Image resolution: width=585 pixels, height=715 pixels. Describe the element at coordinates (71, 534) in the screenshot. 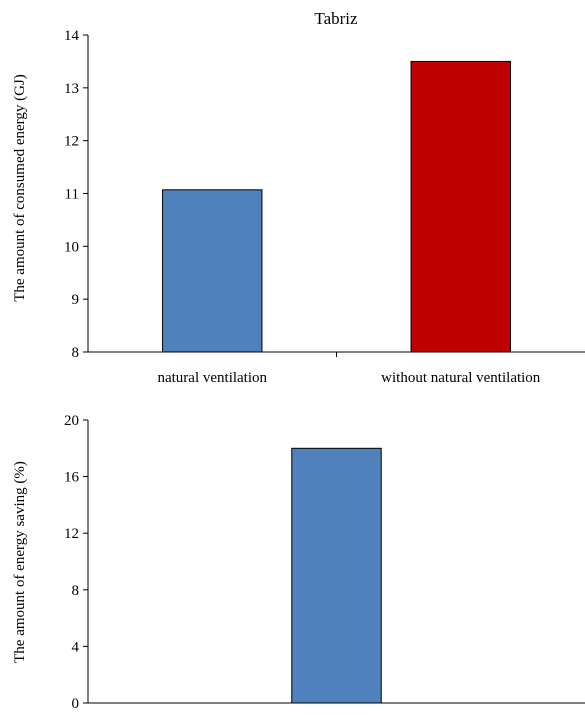

I see `chart2-y-tick-label: 12` at that location.